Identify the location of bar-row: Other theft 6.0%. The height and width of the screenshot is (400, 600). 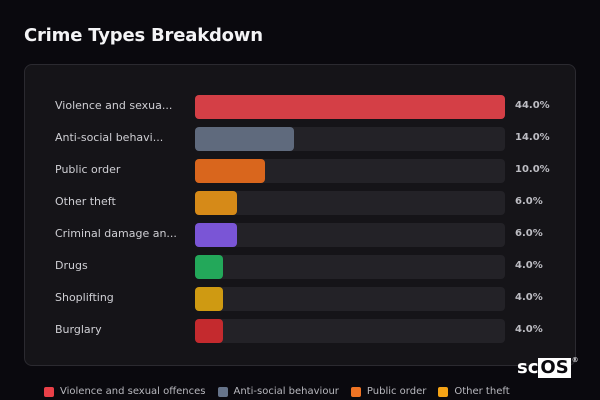
(301, 203).